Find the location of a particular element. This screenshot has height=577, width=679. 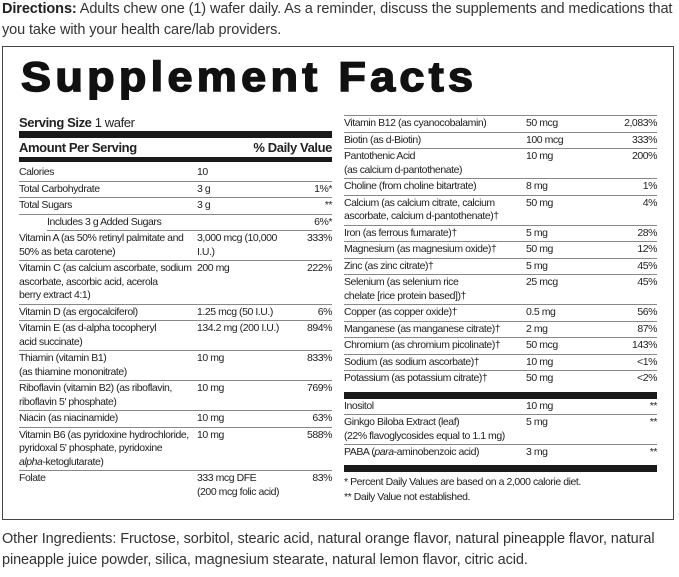

nutrient-row: Zinc (as zinc citrate)† 5 mg 45% is located at coordinates (500, 267).